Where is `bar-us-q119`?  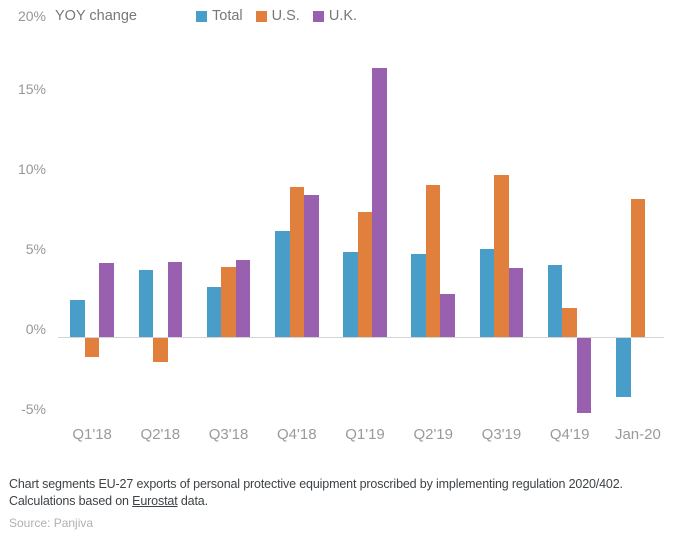 bar-us-q119 is located at coordinates (365, 274).